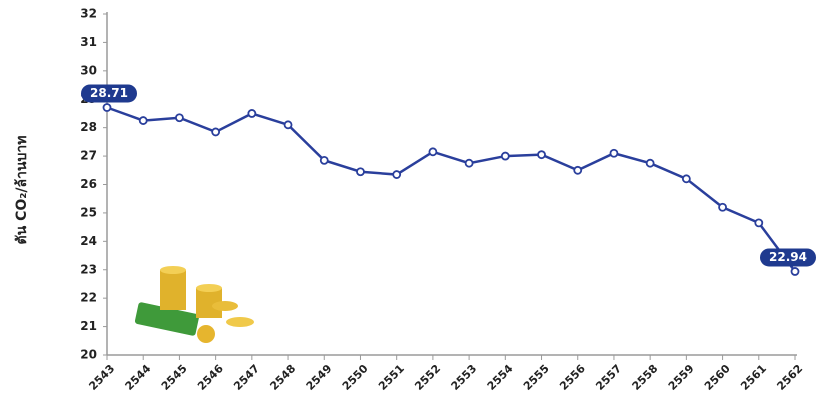  I want to click on y-tick-label: 20, so click(88, 355).